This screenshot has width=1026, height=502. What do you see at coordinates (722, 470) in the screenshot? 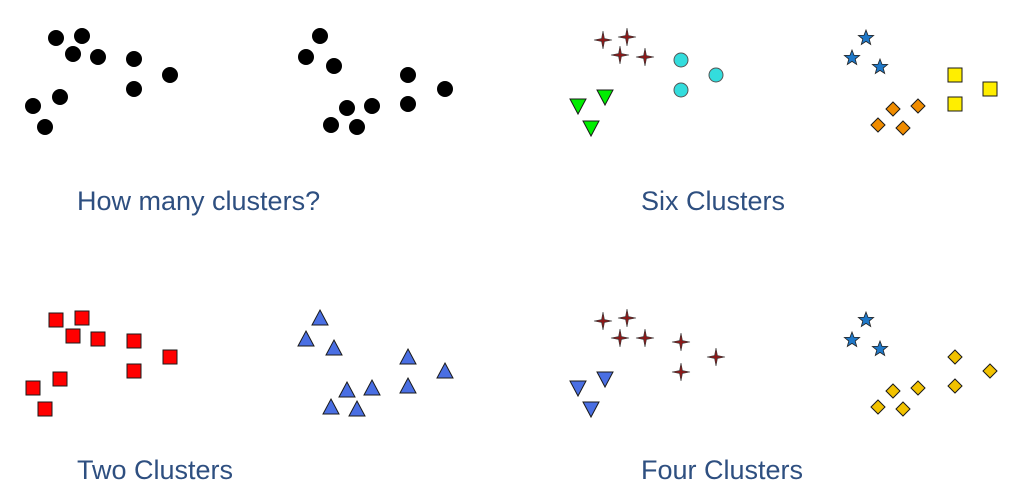
I see `caption-four-clusters: Four Clusters` at bounding box center [722, 470].